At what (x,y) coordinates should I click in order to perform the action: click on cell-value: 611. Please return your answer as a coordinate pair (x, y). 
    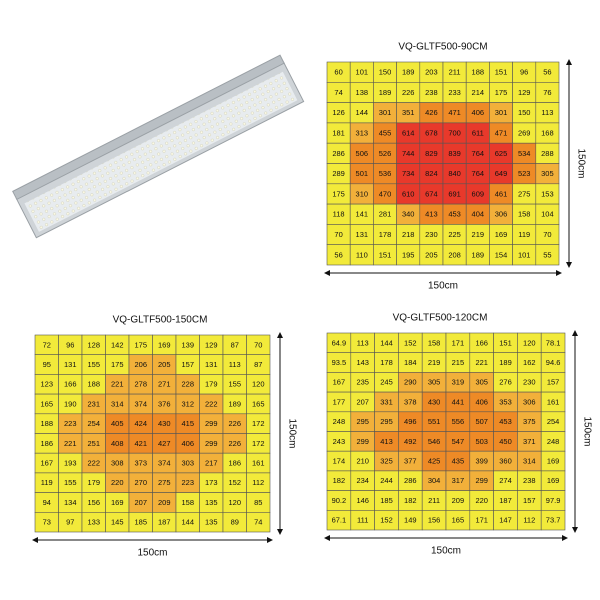
    Looking at the image, I should click on (478, 133).